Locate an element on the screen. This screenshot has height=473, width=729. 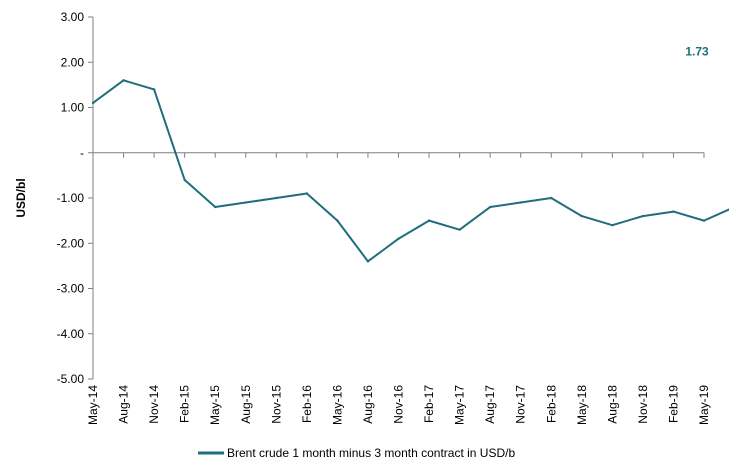
y-tick-label: -2.00 is located at coordinates (71, 243).